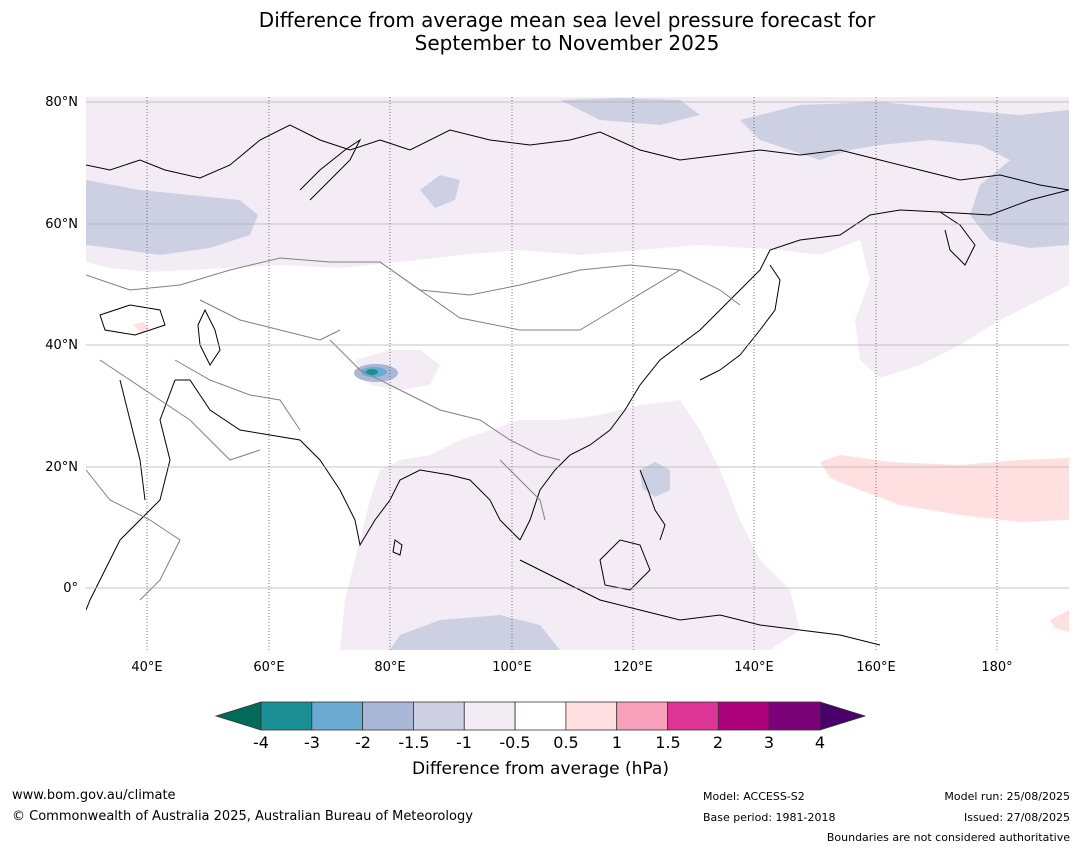  I want to click on anomaly-east-pacific-positive, so click(1059, 621).